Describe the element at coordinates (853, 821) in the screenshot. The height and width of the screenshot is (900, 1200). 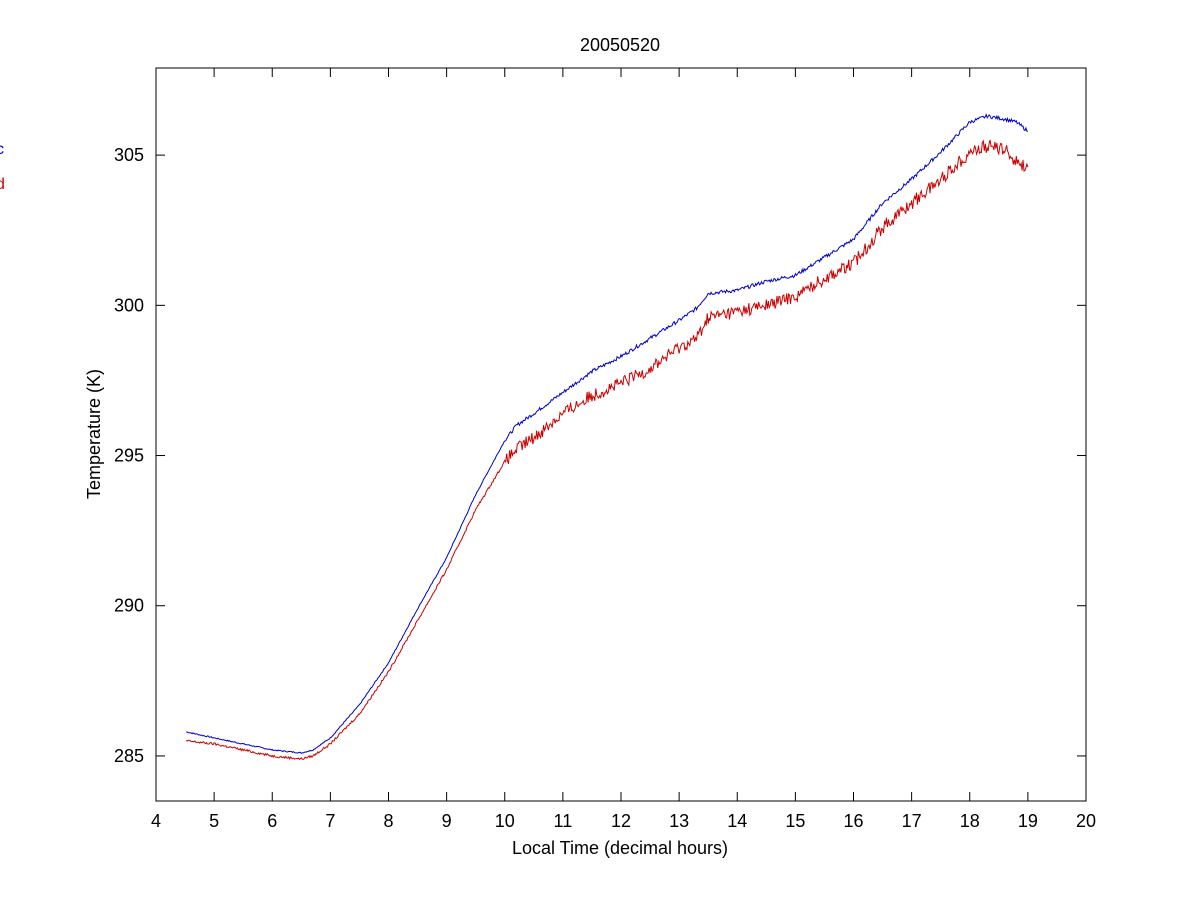
I see `x-tick-label: 16` at that location.